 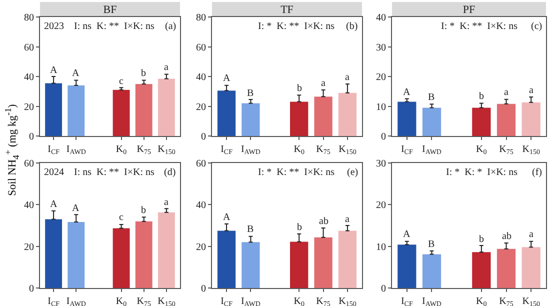 I want to click on annotation: (b), so click(x=352, y=26).